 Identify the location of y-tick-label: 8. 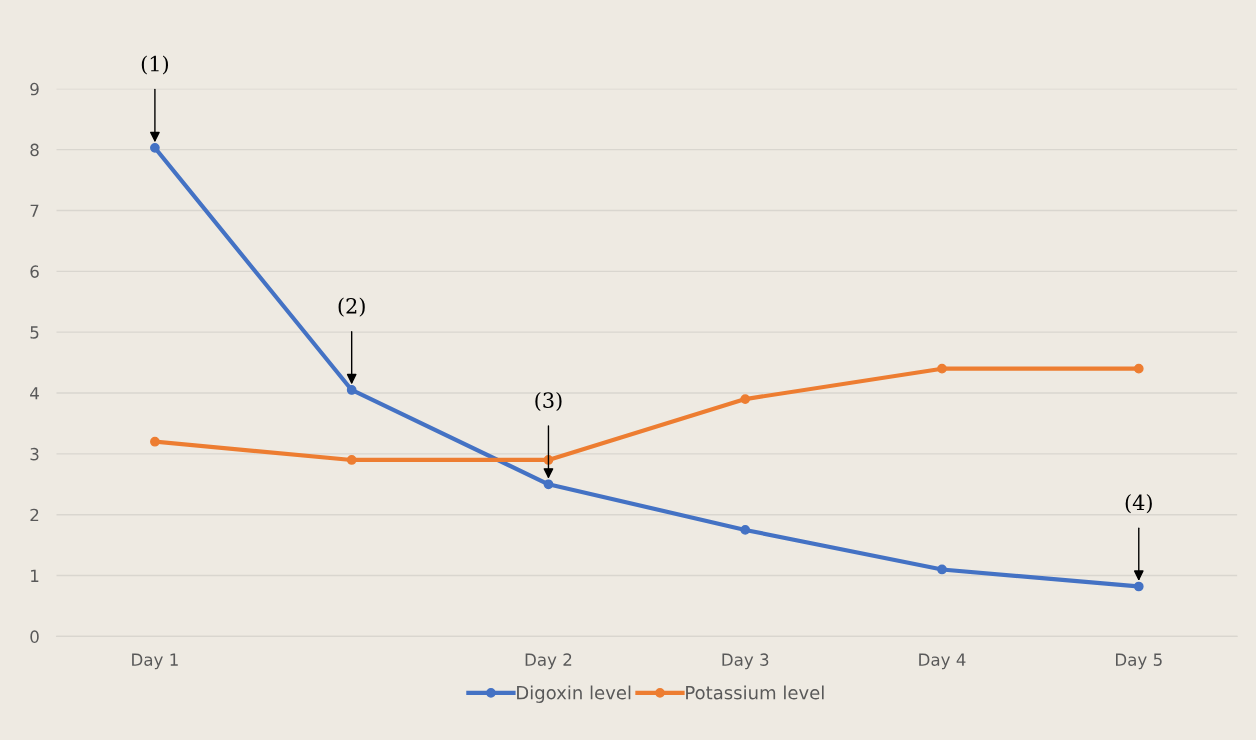
(34, 150).